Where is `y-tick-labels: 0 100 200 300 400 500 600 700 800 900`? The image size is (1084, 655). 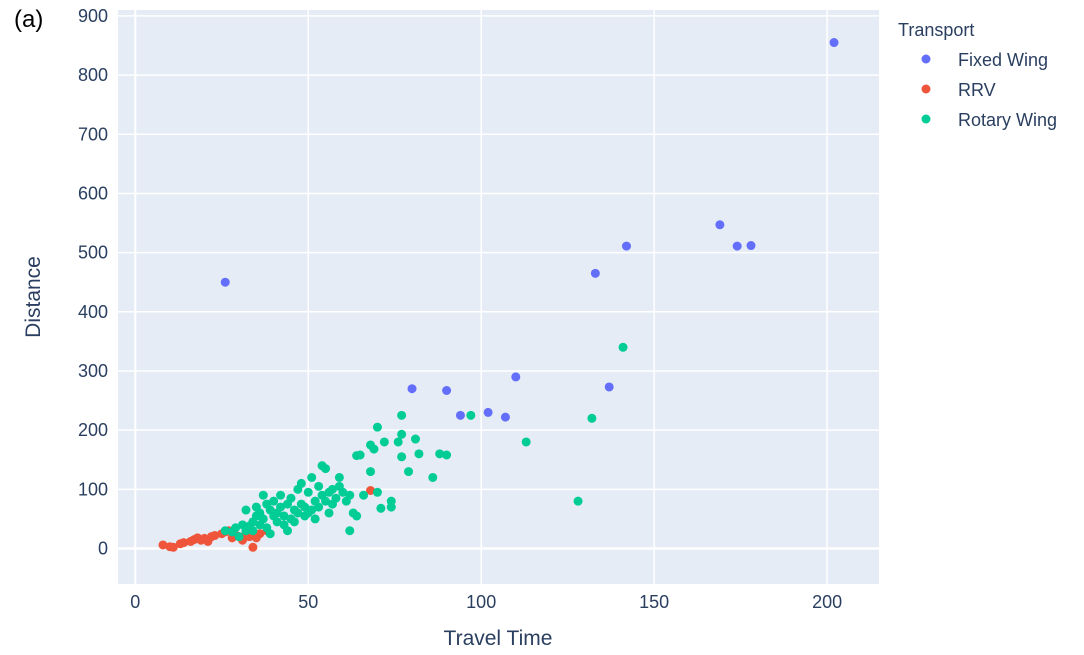 y-tick-labels: 0 100 200 300 400 500 600 700 800 900 is located at coordinates (93, 282).